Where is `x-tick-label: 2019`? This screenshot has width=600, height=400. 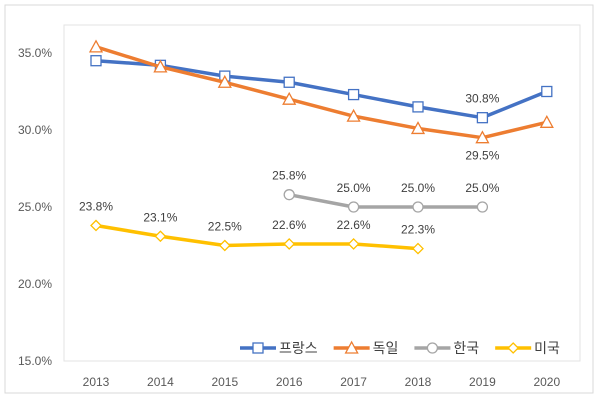
x-tick-label: 2019 is located at coordinates (482, 382).